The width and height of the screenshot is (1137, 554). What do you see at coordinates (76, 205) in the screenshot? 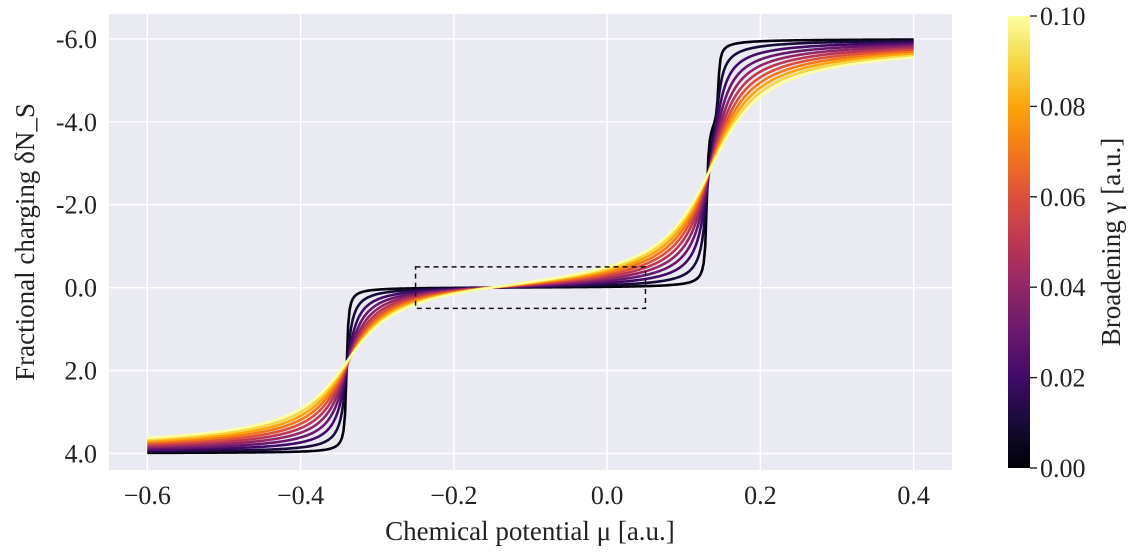
I see `y-tick-label: -2.0` at bounding box center [76, 205].